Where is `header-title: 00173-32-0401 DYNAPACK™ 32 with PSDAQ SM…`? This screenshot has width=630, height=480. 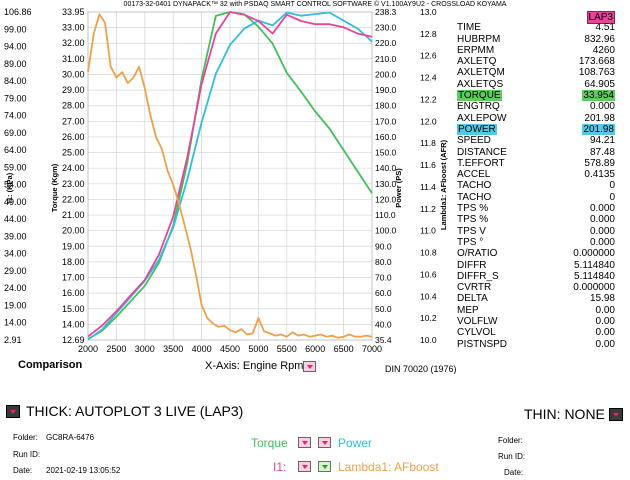 header-title: 00173-32-0401 DYNAPACK™ 32 with PSDAQ SM… is located at coordinates (315, 4).